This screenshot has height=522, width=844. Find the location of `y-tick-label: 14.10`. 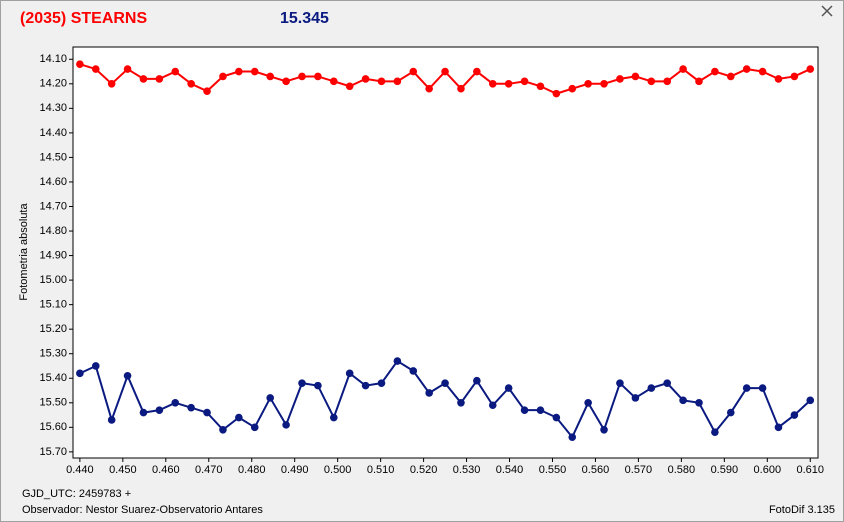

y-tick-label: 14.10 is located at coordinates (53, 59).